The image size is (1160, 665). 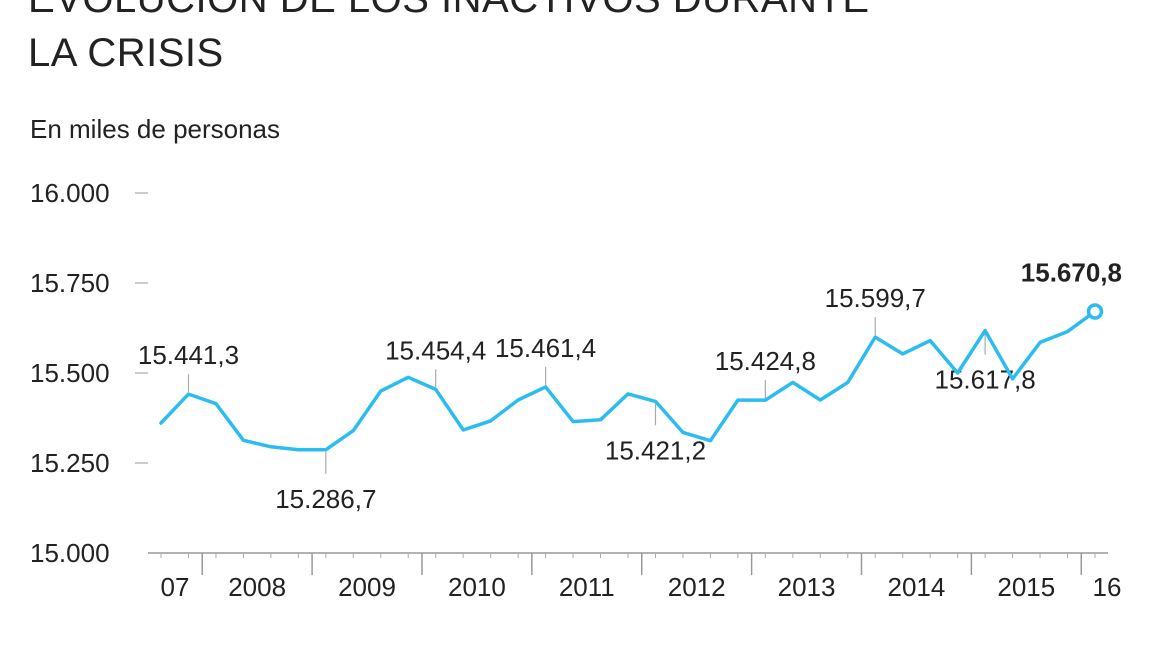 I want to click on y-tick-label: 16.000, so click(x=70, y=193).